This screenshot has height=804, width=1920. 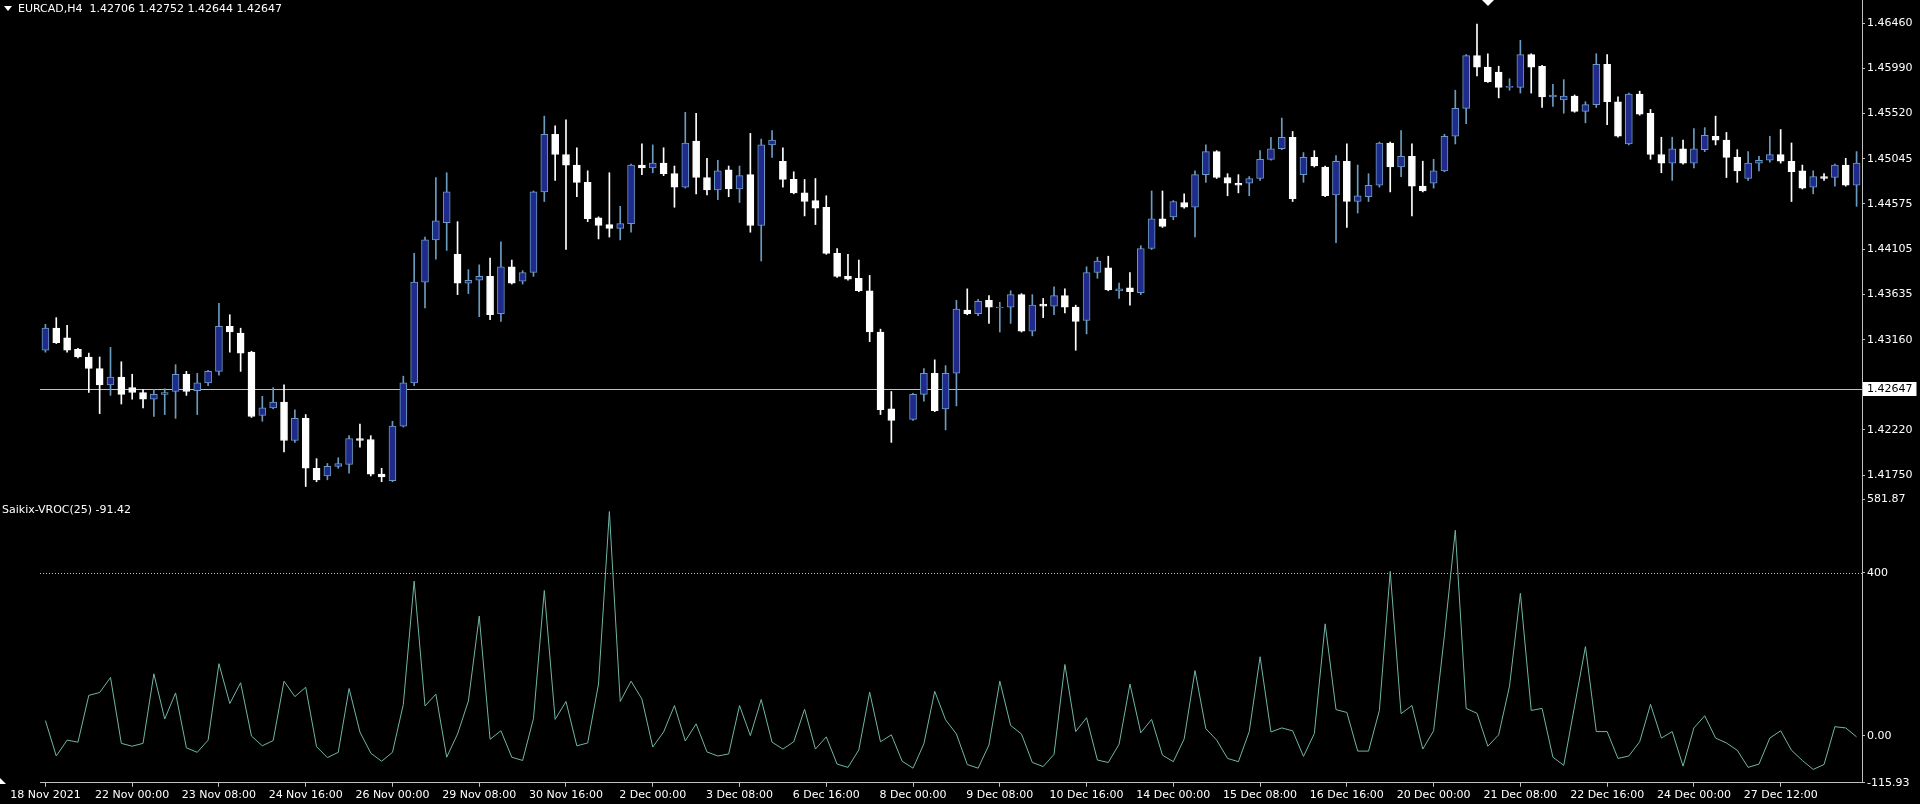 What do you see at coordinates (1086, 795) in the screenshot?
I see `x-tick-label: 10 Dec 16:00` at bounding box center [1086, 795].